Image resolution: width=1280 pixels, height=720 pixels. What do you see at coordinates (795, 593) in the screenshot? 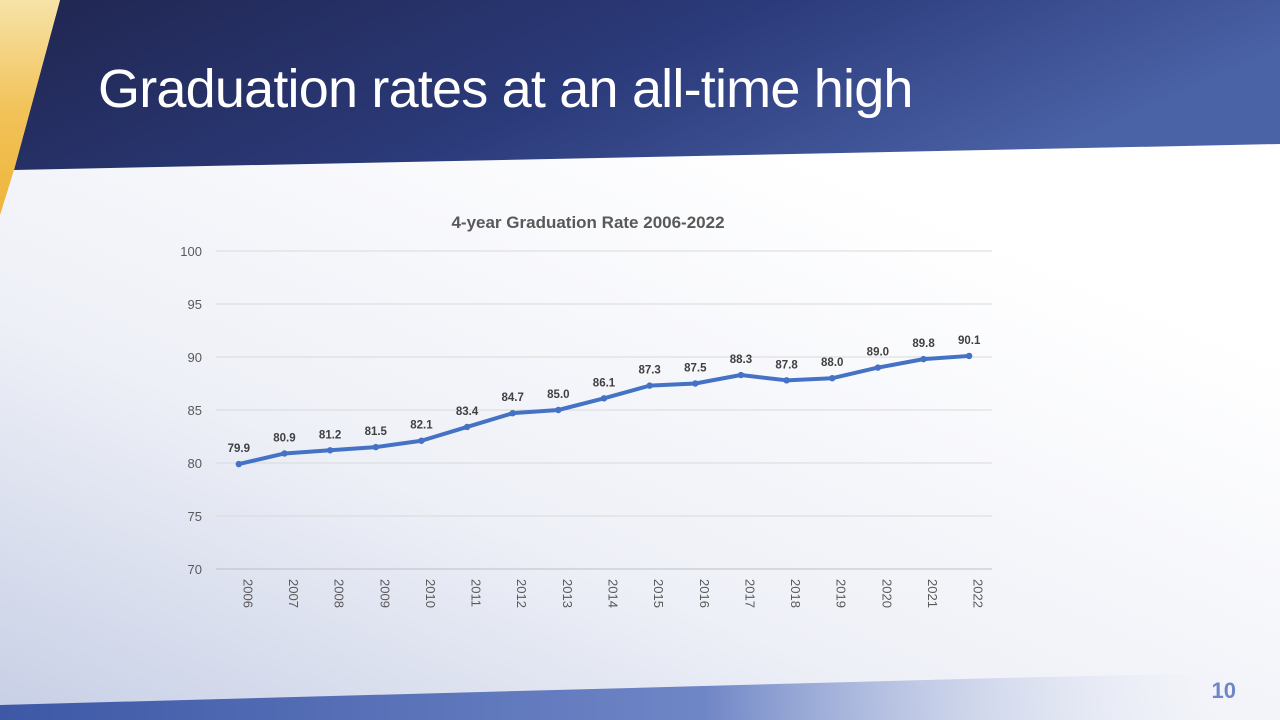
I see `x-tick-label: 2018` at bounding box center [795, 593].